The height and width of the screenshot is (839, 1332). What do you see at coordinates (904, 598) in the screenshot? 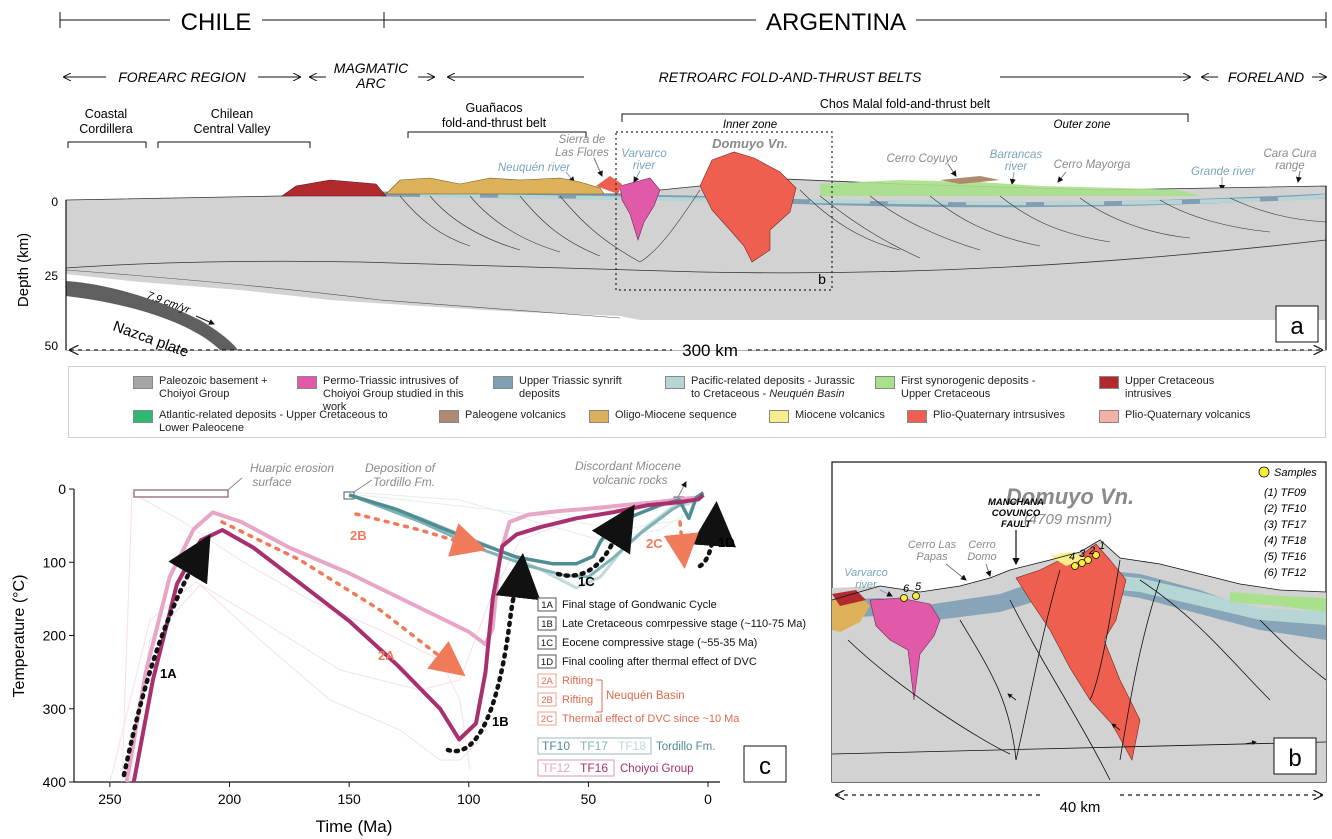
I see `sample-6-dot` at bounding box center [904, 598].